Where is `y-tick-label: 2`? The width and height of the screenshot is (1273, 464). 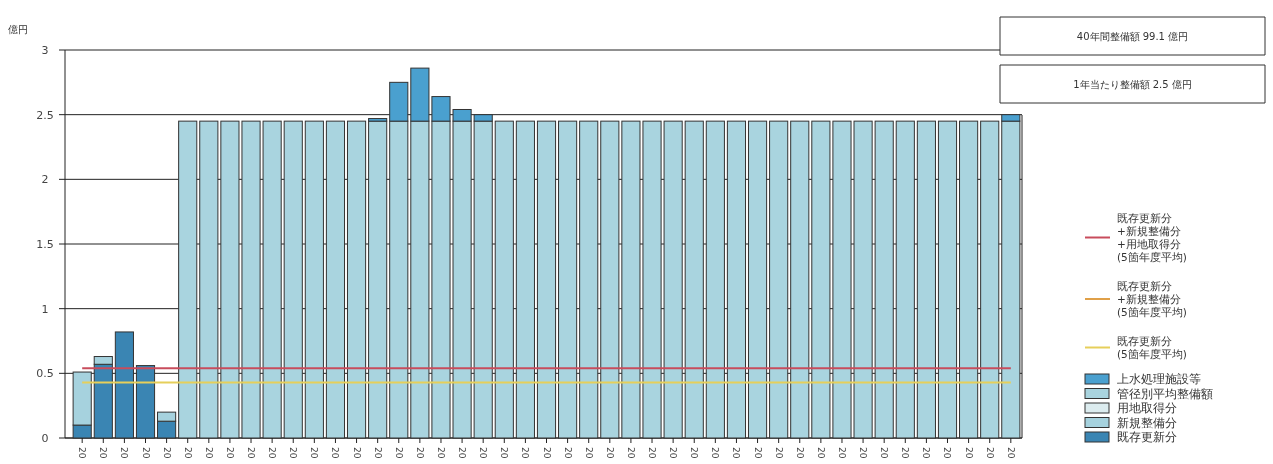
y-tick-label: 2 is located at coordinates (45, 180).